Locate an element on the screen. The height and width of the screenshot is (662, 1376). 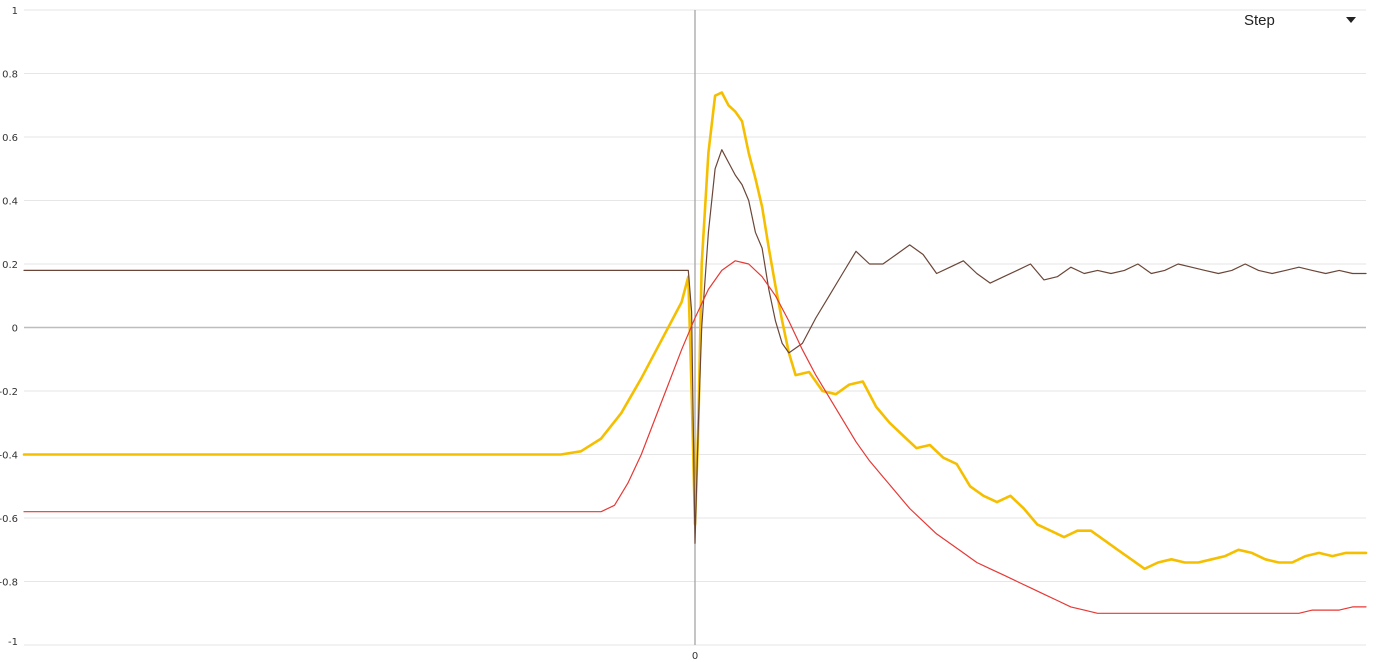
y-tick-label: -0.4 is located at coordinates (9, 456).